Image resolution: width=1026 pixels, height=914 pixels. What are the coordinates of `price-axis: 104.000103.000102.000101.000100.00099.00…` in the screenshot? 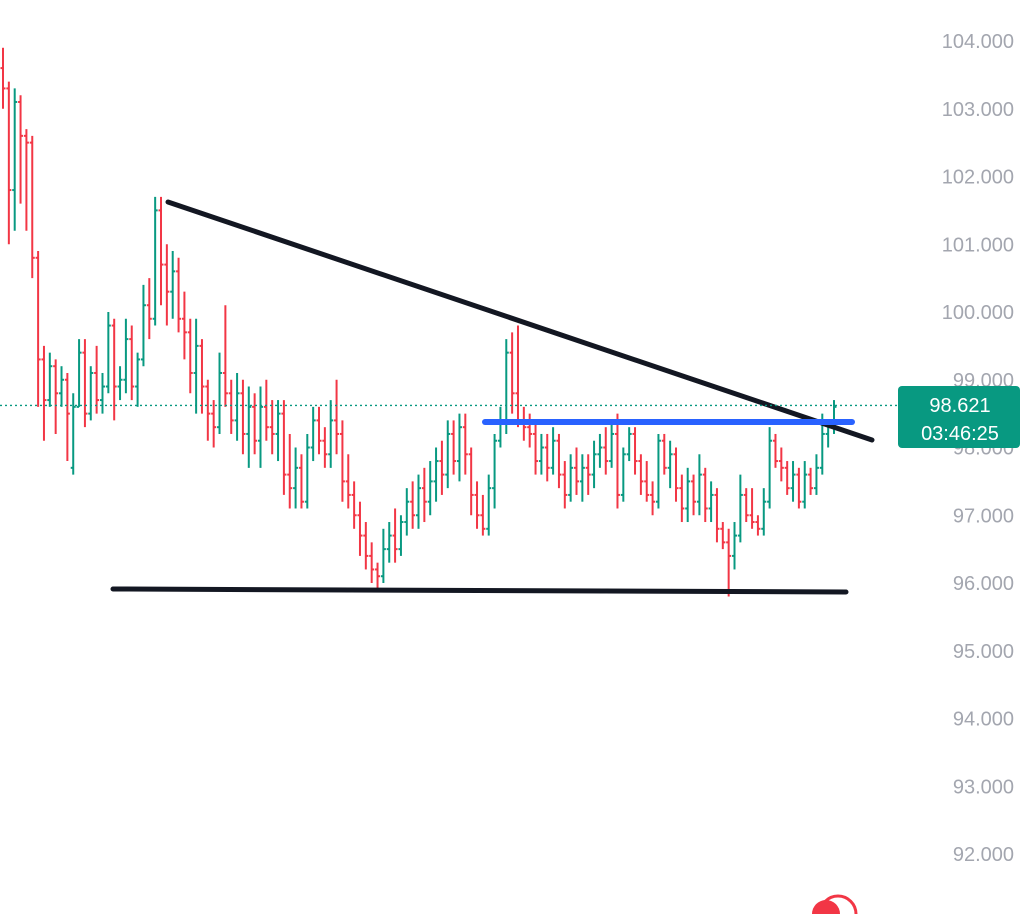 It's located at (978, 448).